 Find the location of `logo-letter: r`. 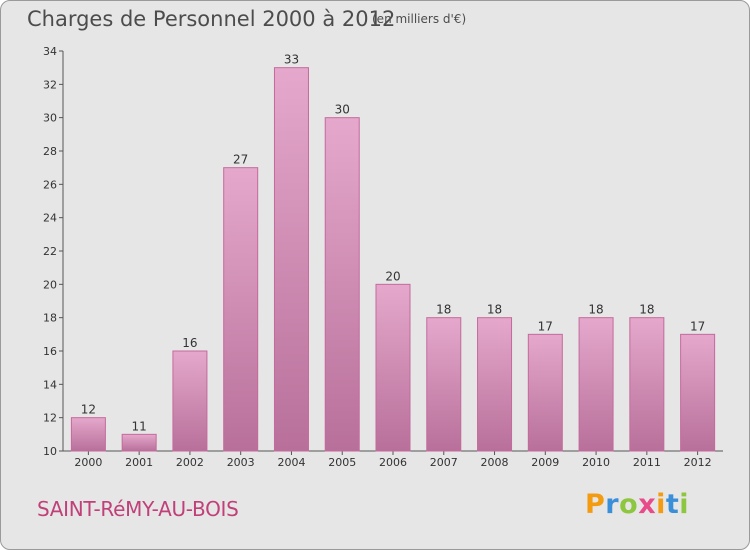

logo-letter: r is located at coordinates (612, 504).